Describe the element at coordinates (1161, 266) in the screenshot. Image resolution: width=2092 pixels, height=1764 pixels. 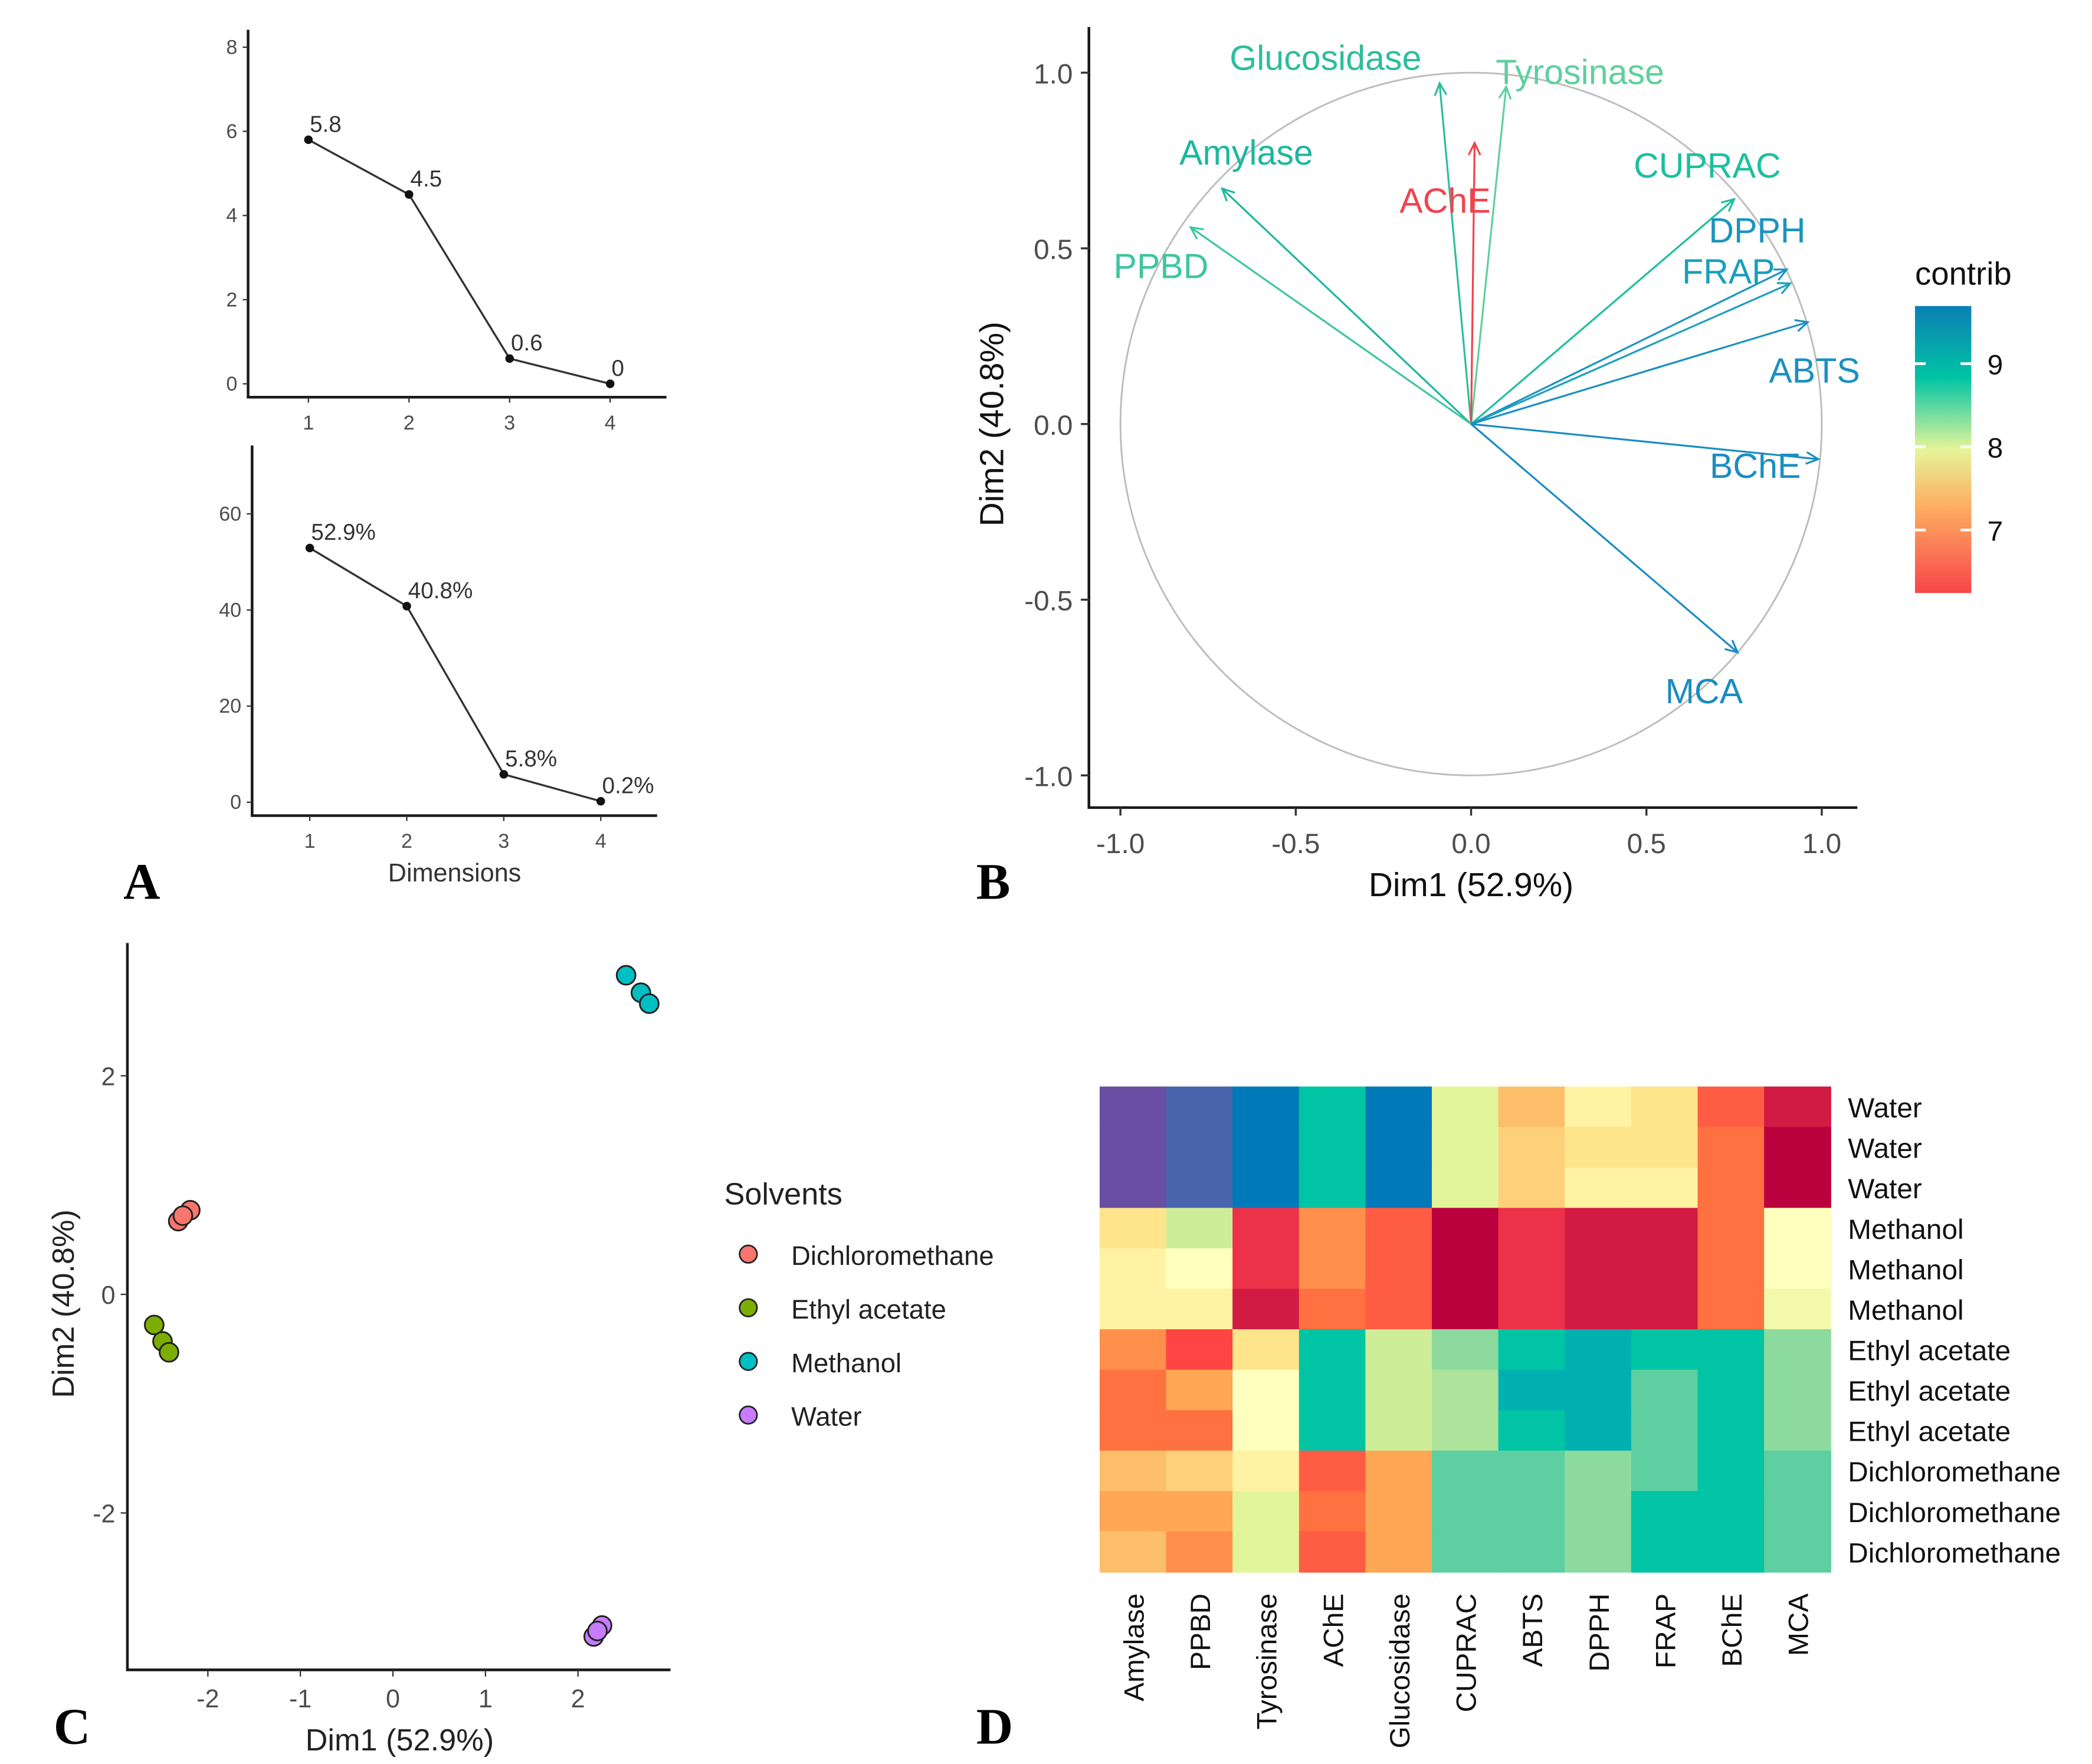
I see `variable-label: PPBD` at that location.